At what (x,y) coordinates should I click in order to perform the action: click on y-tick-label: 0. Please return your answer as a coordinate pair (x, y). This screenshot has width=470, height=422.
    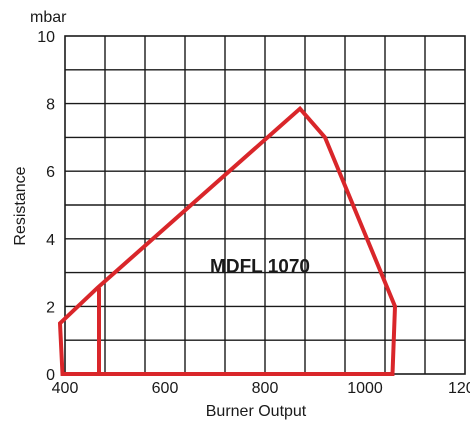
    Looking at the image, I should click on (50, 375).